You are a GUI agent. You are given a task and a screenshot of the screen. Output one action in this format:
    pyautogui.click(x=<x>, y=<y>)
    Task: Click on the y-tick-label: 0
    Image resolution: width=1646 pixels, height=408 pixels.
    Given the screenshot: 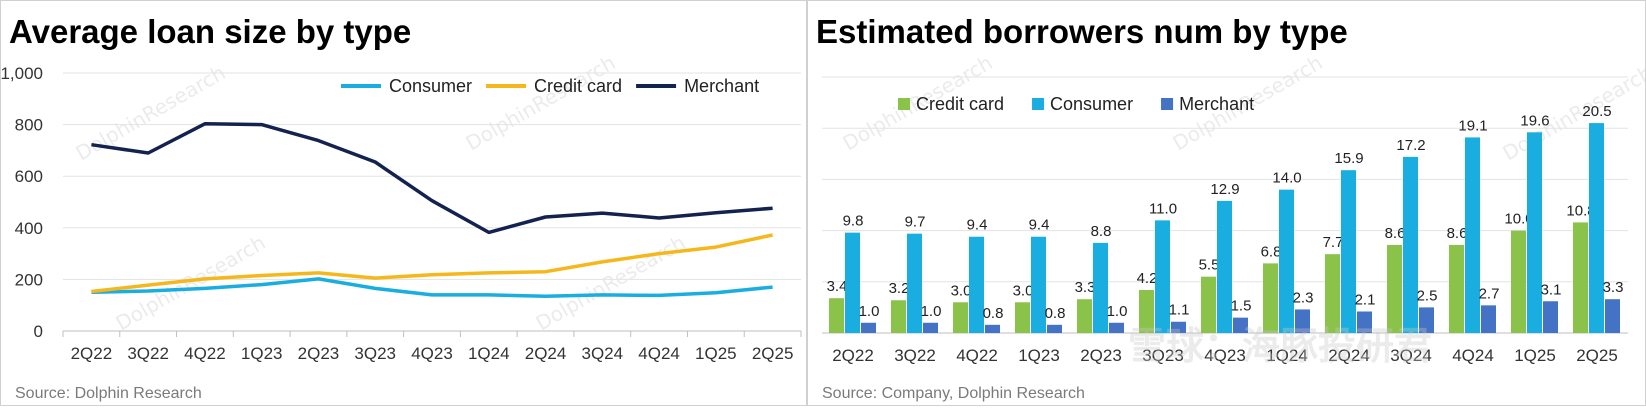 What is the action you would take?
    pyautogui.click(x=38, y=331)
    